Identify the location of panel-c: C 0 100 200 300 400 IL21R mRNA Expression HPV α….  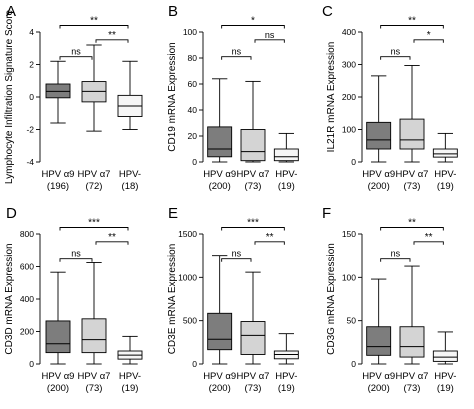
(390, 97).